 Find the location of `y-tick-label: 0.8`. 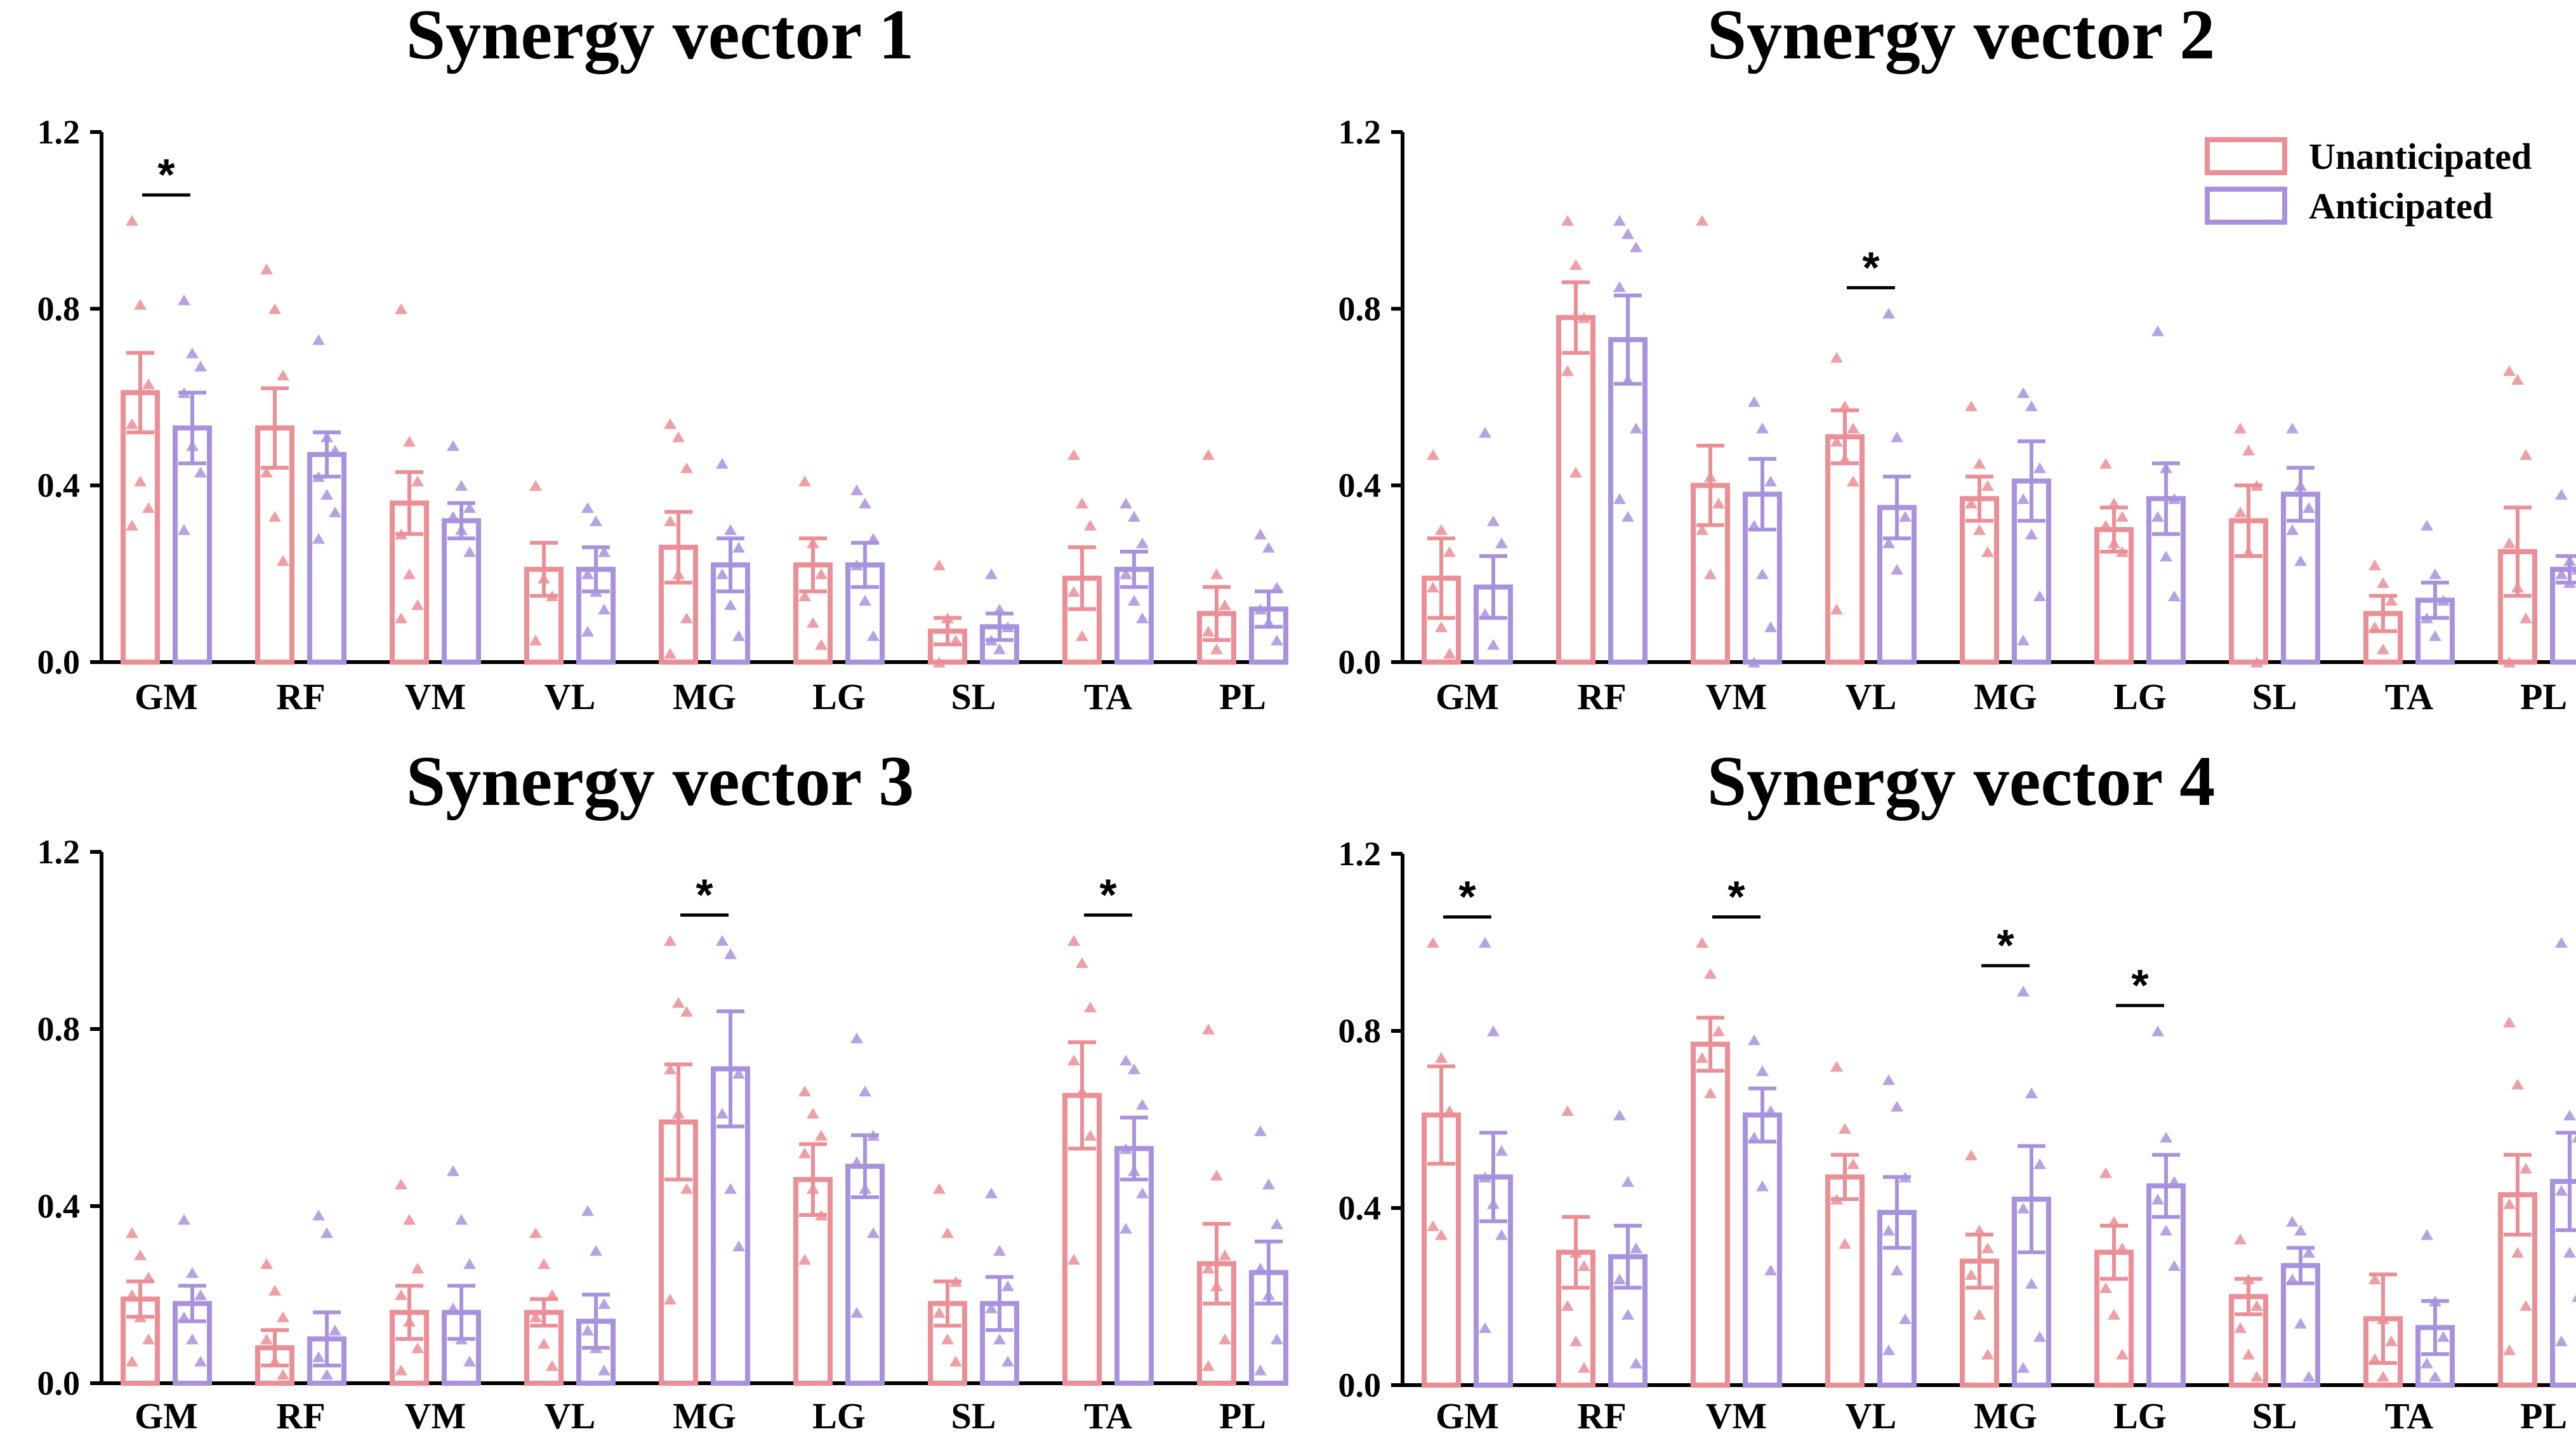

y-tick-label: 0.8 is located at coordinates (59, 1029).